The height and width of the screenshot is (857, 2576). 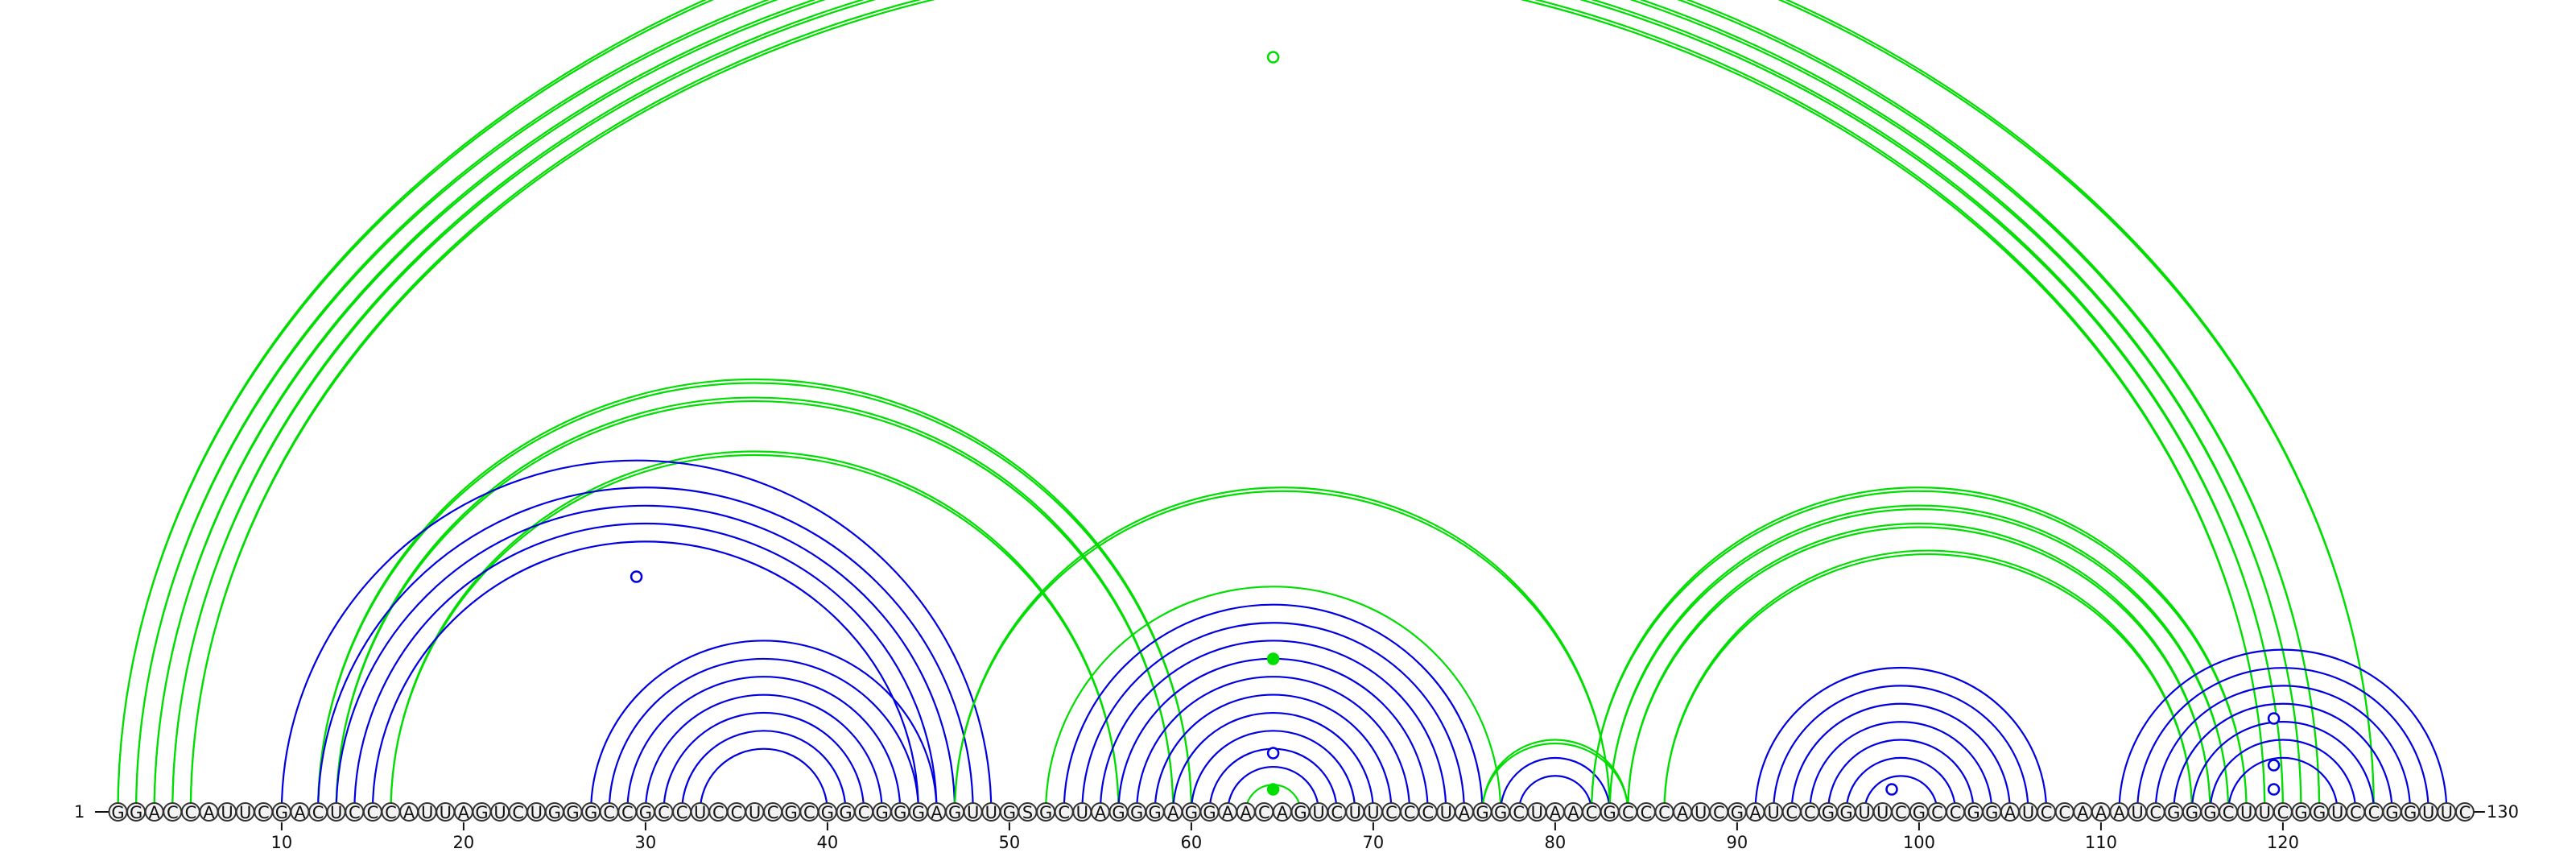 I want to click on nucleotide-84: C, so click(x=1628, y=812).